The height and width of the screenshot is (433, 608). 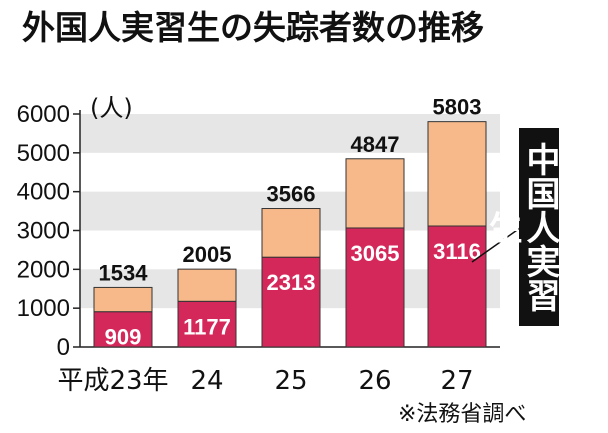 What do you see at coordinates (207, 254) in the screenshot?
I see `data-label-total: 2005` at bounding box center [207, 254].